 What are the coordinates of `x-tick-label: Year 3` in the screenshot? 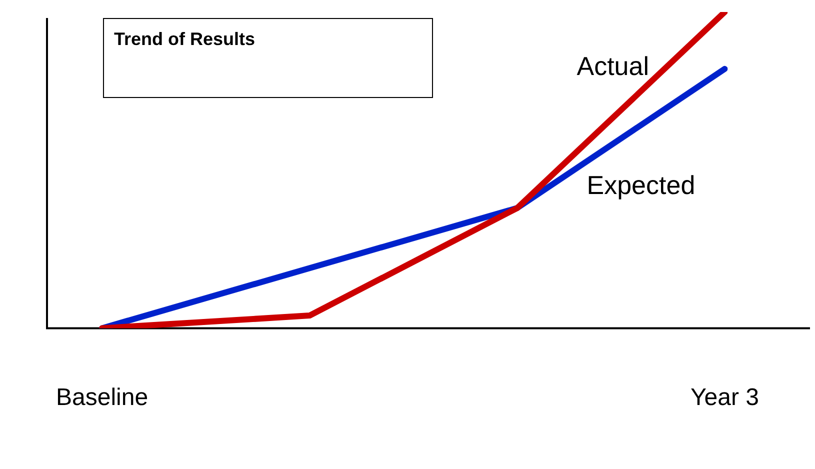 It's located at (725, 398).